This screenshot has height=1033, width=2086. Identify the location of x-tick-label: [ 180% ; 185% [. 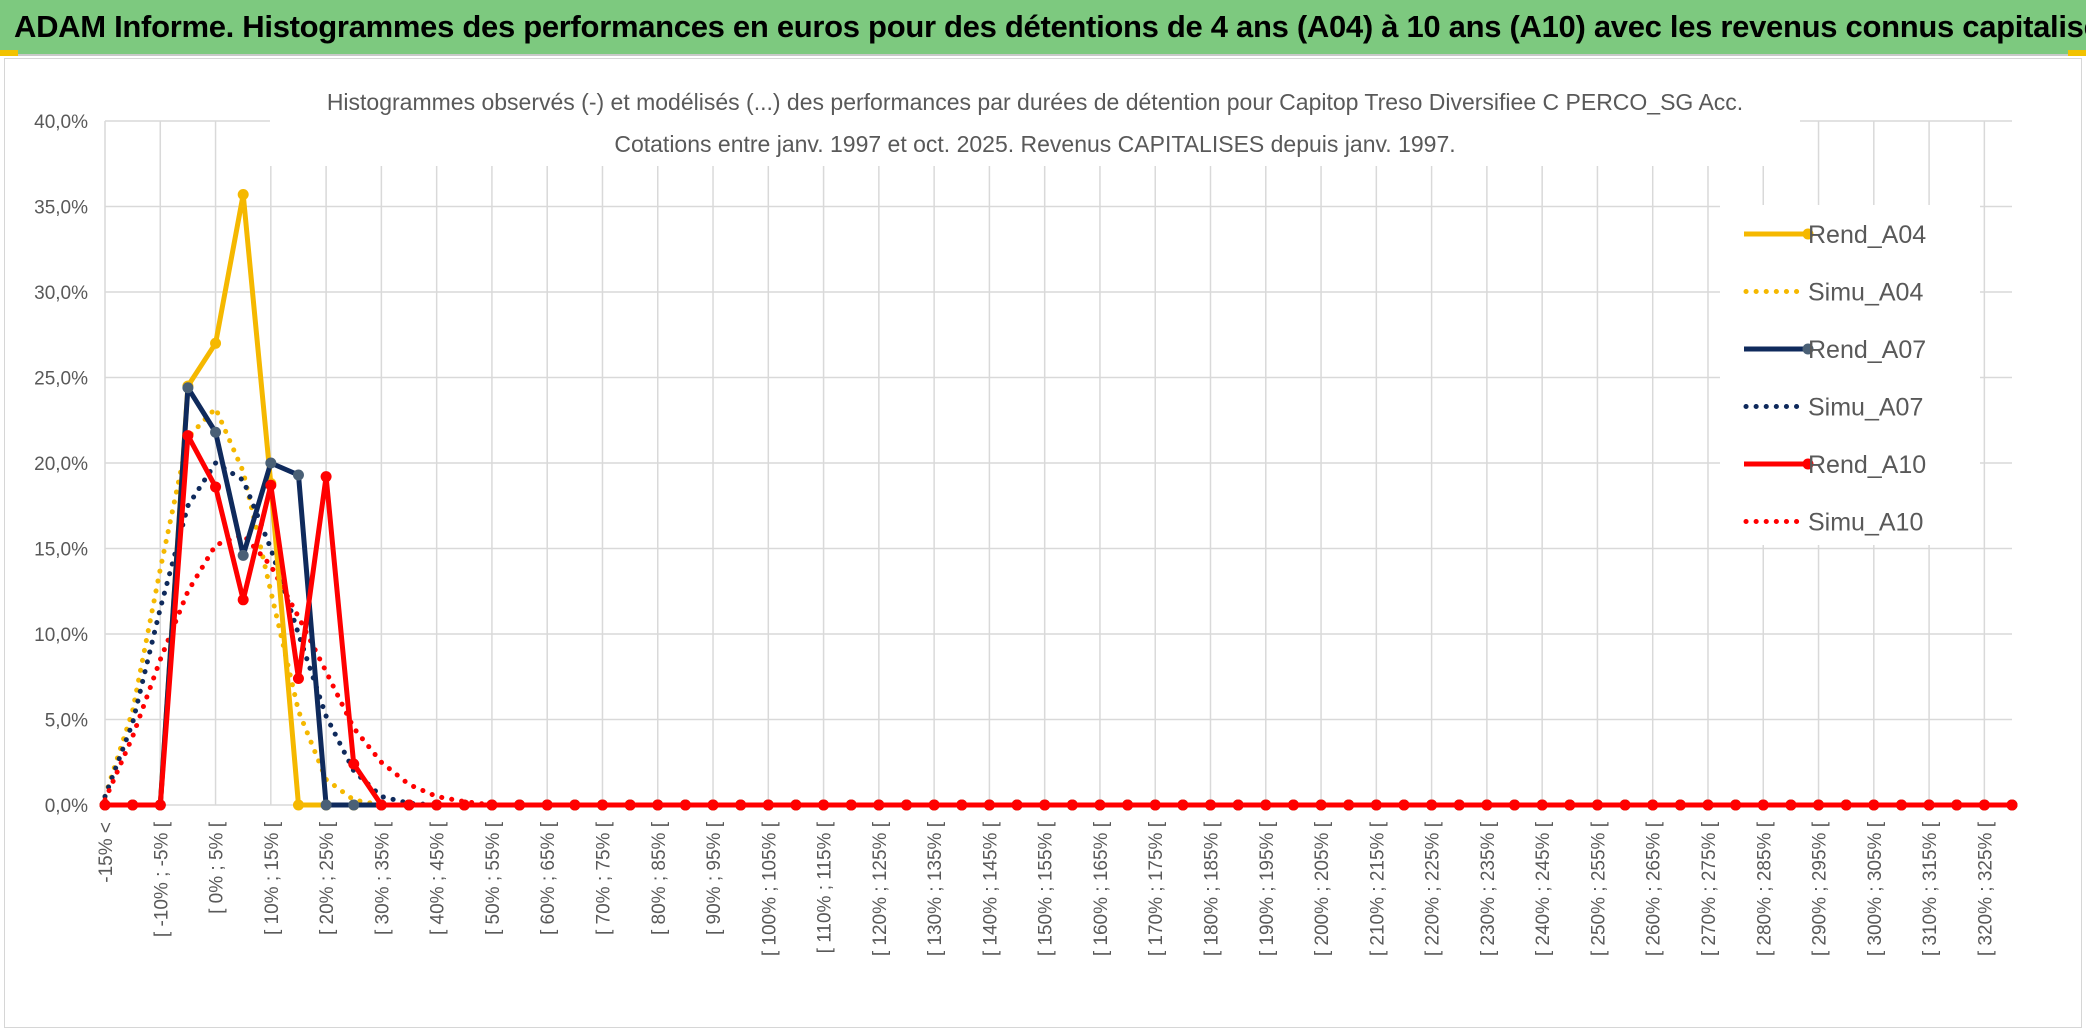
(1212, 888).